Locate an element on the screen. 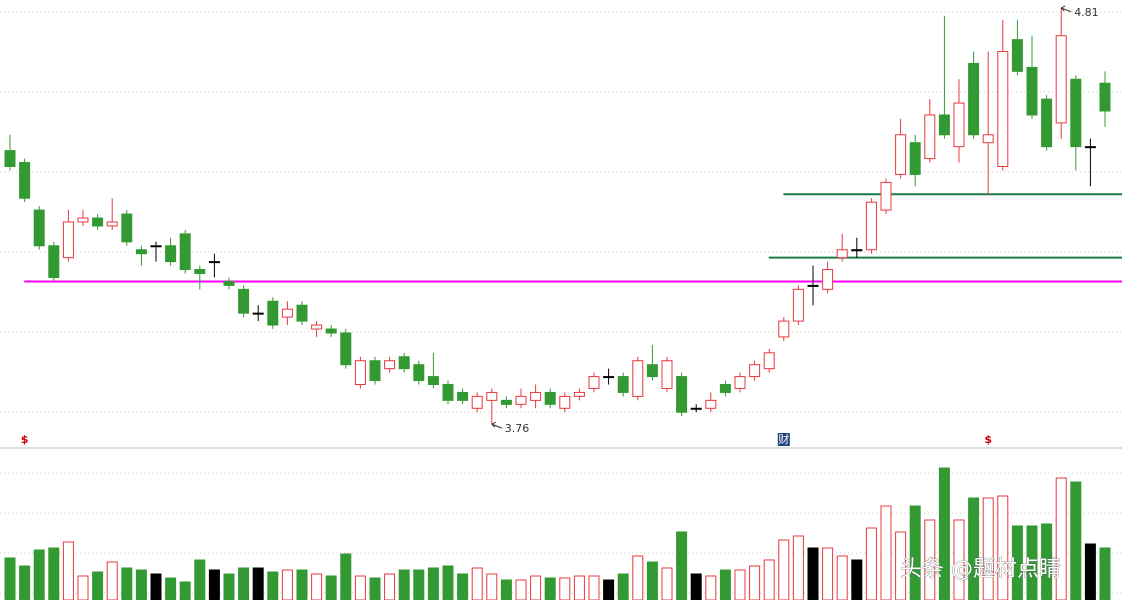  event-marker: 财 is located at coordinates (783, 439).